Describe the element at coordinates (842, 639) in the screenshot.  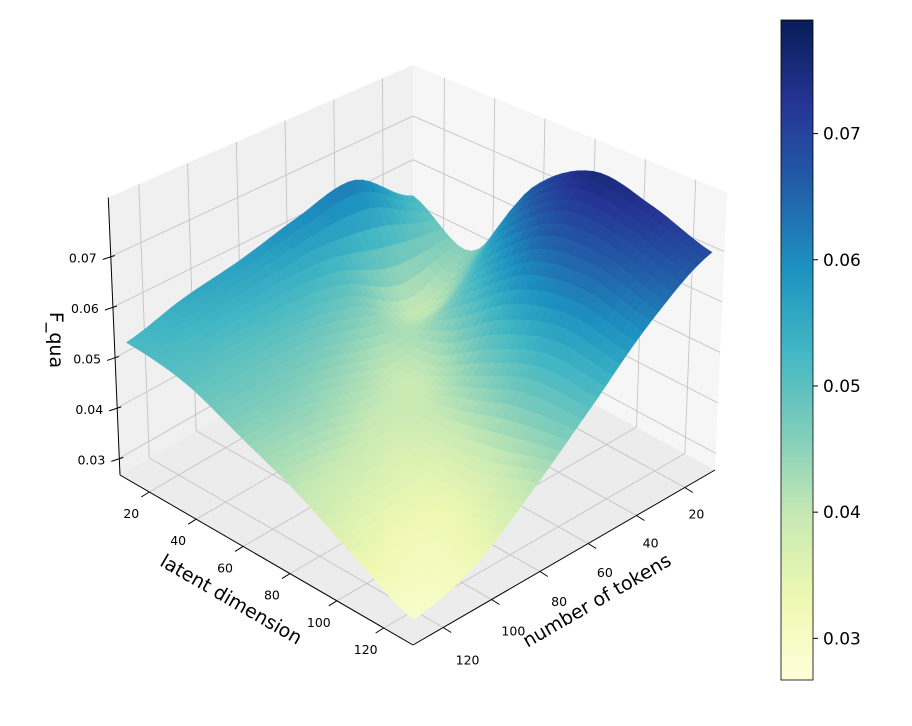
I see `colorbar-tick-label: 0.03` at that location.